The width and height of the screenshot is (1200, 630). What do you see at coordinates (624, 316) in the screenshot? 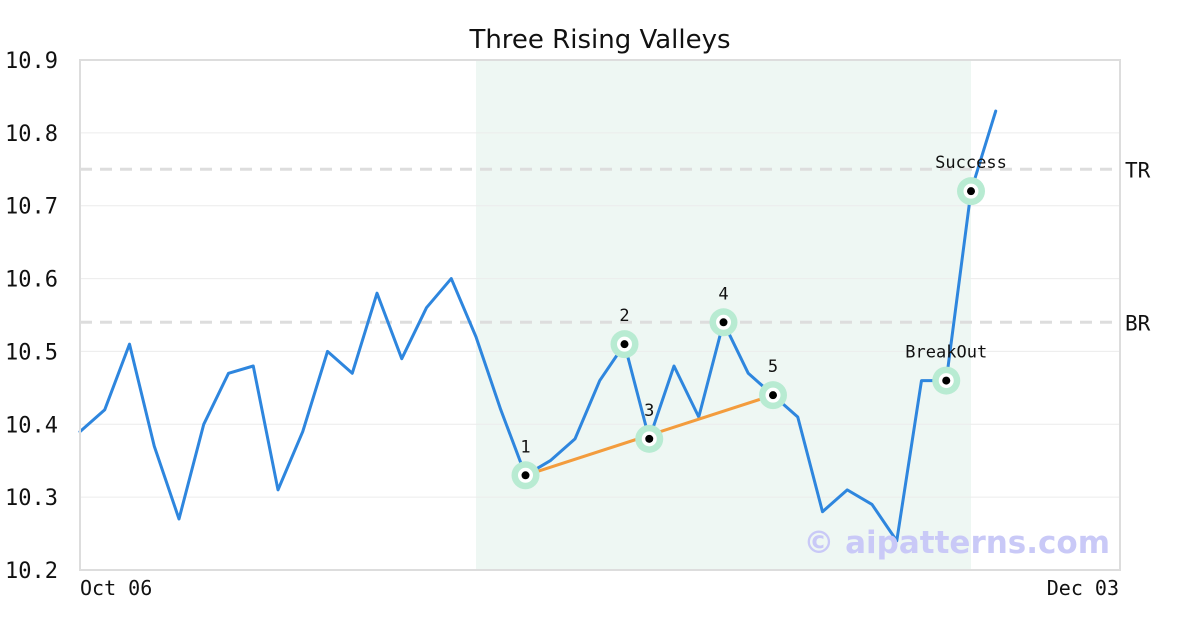
I see `point-label: 2` at bounding box center [624, 316].